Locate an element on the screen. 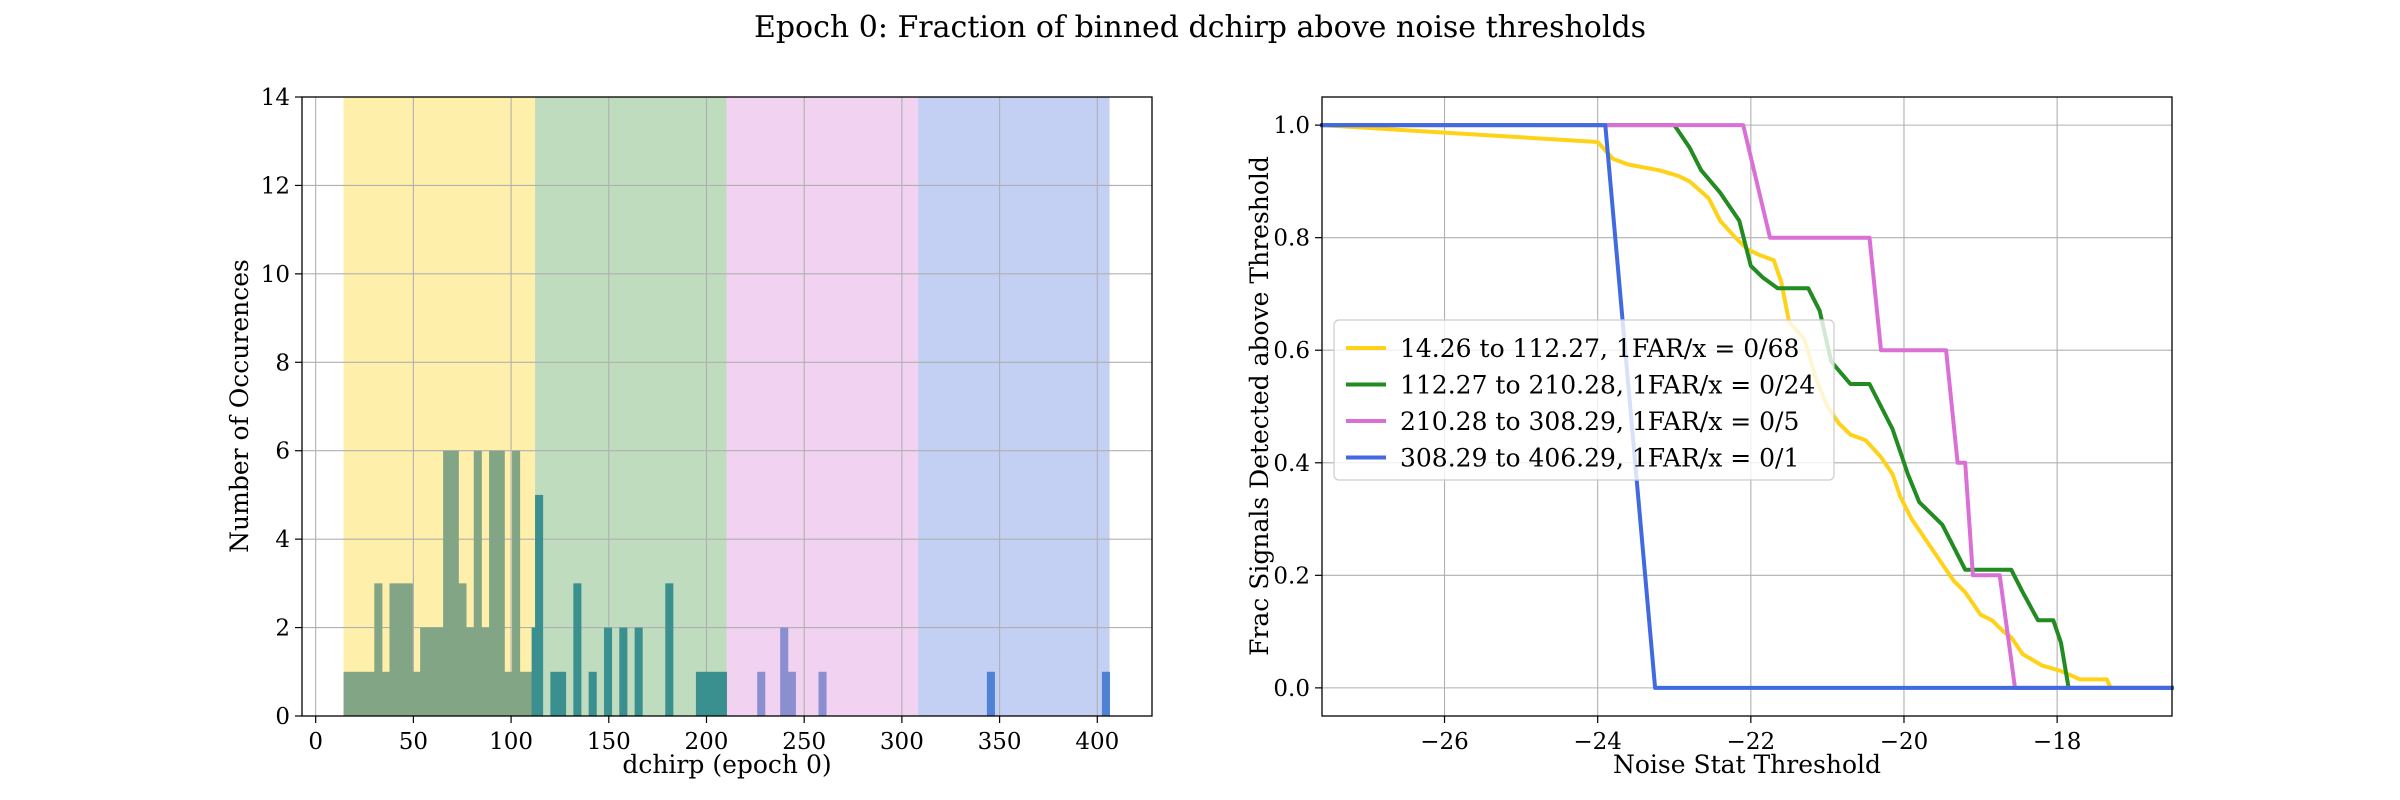  x-tick-label: 400 is located at coordinates (1097, 742).